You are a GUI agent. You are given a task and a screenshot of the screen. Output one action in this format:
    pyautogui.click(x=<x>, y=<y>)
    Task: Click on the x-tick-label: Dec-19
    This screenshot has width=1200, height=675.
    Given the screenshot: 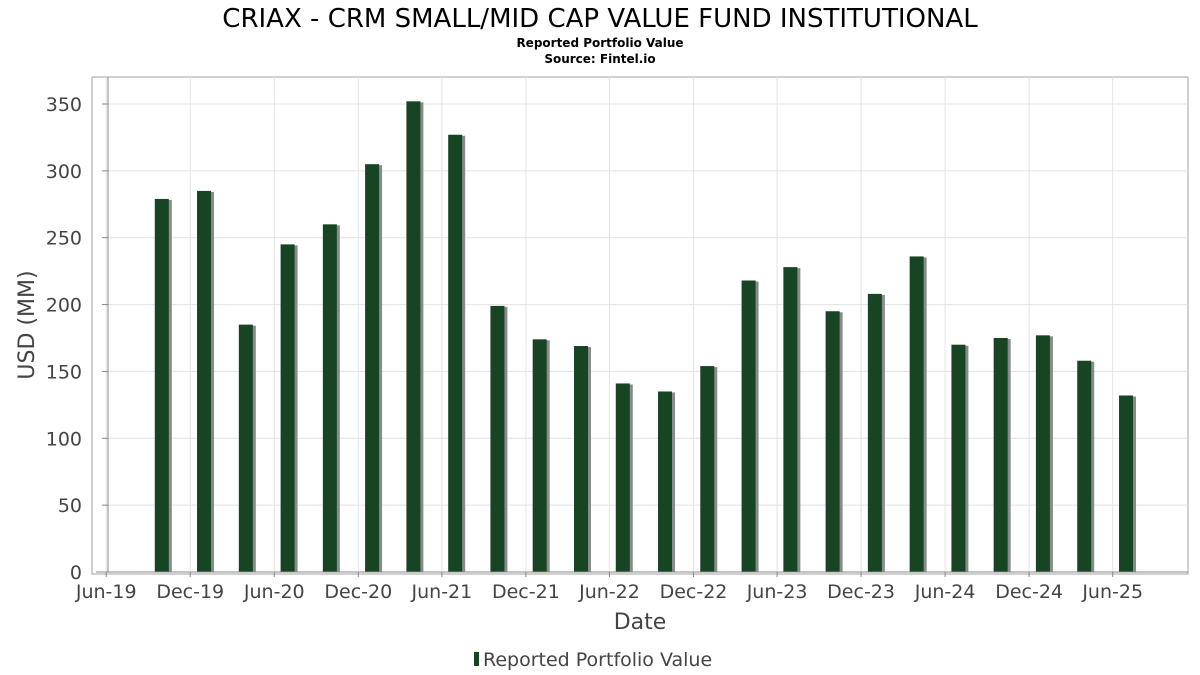 What is the action you would take?
    pyautogui.click(x=190, y=592)
    